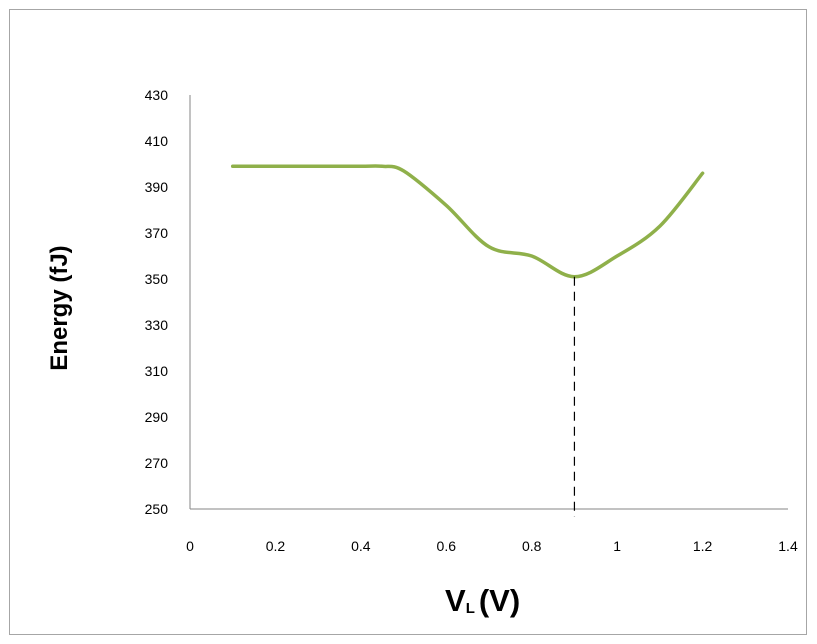  I want to click on x-tick-label: 0.4, so click(361, 546).